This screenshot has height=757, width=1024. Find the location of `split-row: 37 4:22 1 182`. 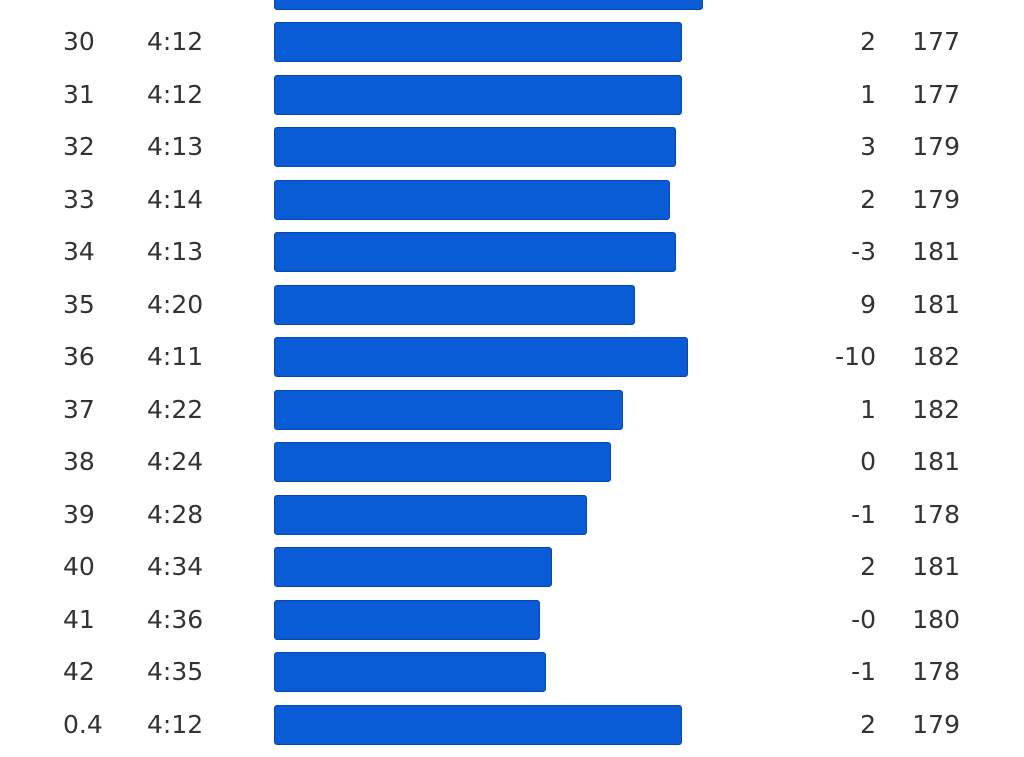

split-row: 37 4:22 1 182 is located at coordinates (512, 410).